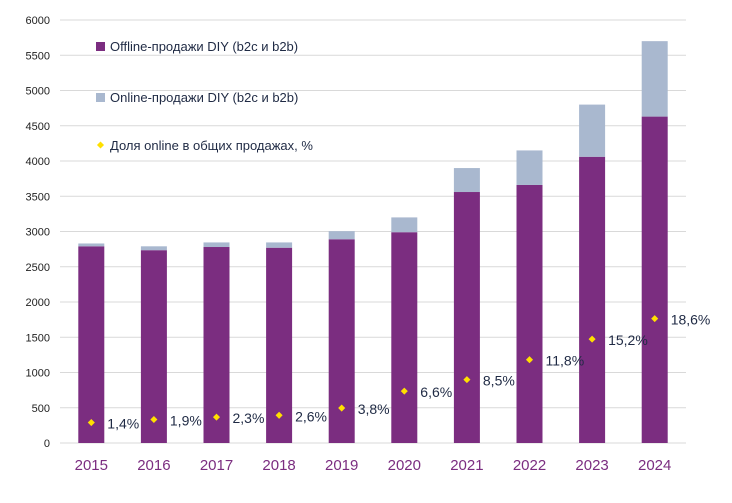  I want to click on share-data-label: 2,6%, so click(311, 416).